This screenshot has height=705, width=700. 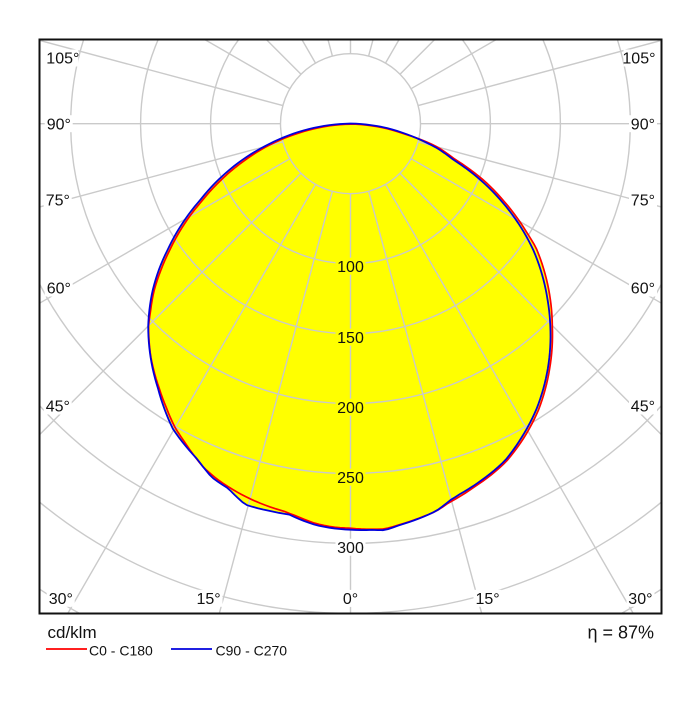 What do you see at coordinates (72, 632) in the screenshot?
I see `svg-text: cd/klm` at bounding box center [72, 632].